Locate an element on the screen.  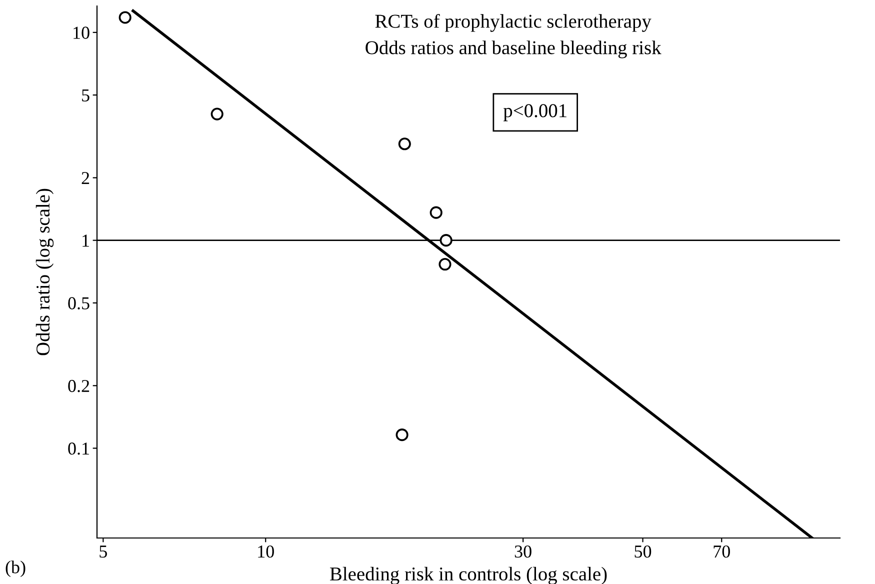
text: Odds ratios and baseline bleeding risk is located at coordinates (514, 49).